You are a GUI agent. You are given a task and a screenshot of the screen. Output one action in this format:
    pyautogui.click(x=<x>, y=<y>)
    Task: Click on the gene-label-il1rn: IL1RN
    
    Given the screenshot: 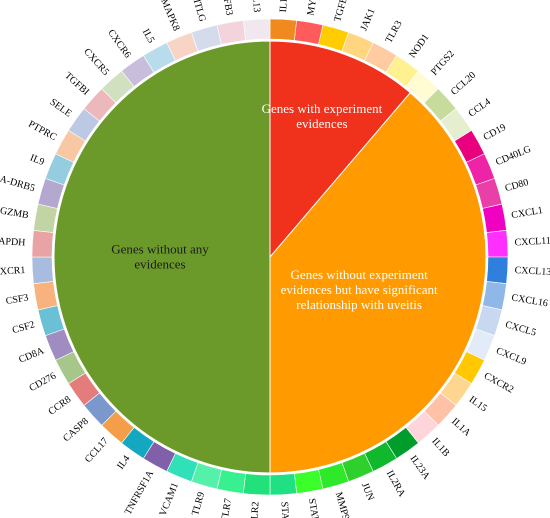 What is the action you would take?
    pyautogui.click(x=284, y=6)
    